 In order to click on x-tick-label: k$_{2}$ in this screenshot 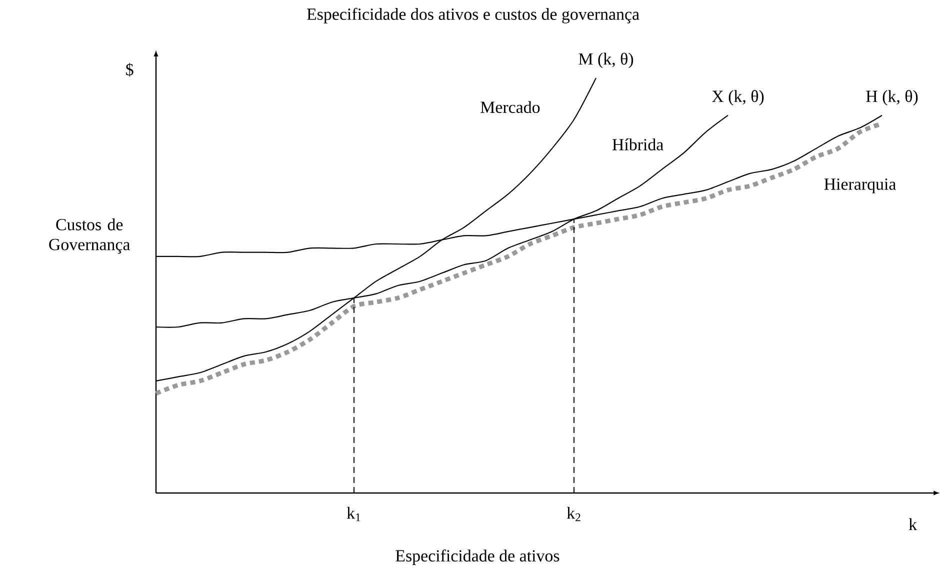, I will do `click(573, 514)`.